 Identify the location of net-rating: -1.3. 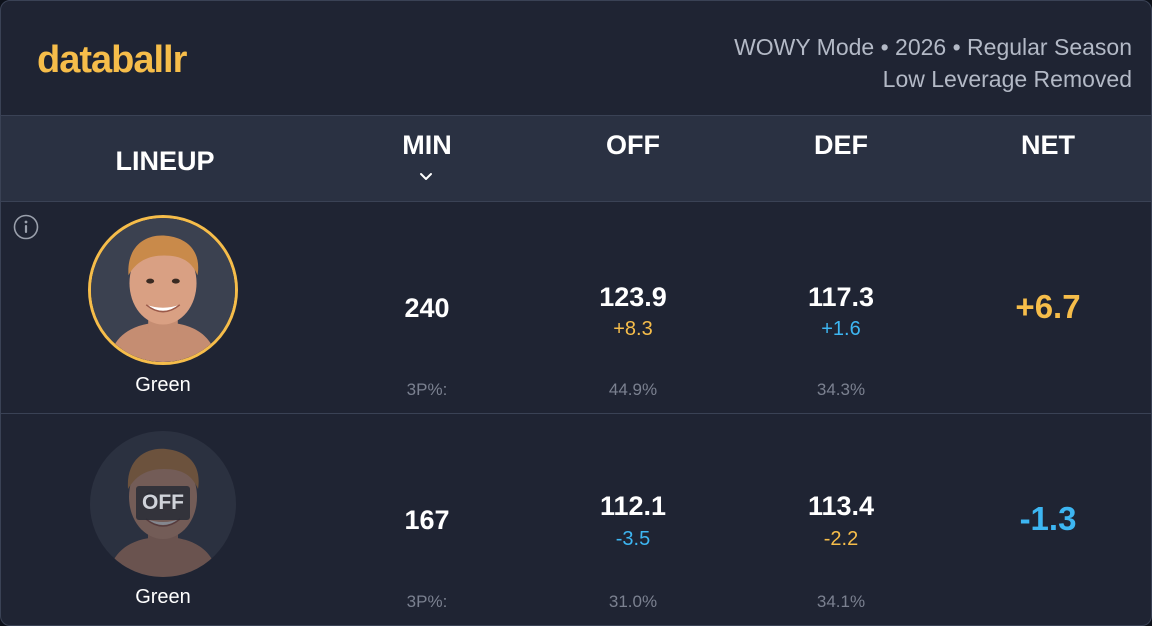
(1048, 518).